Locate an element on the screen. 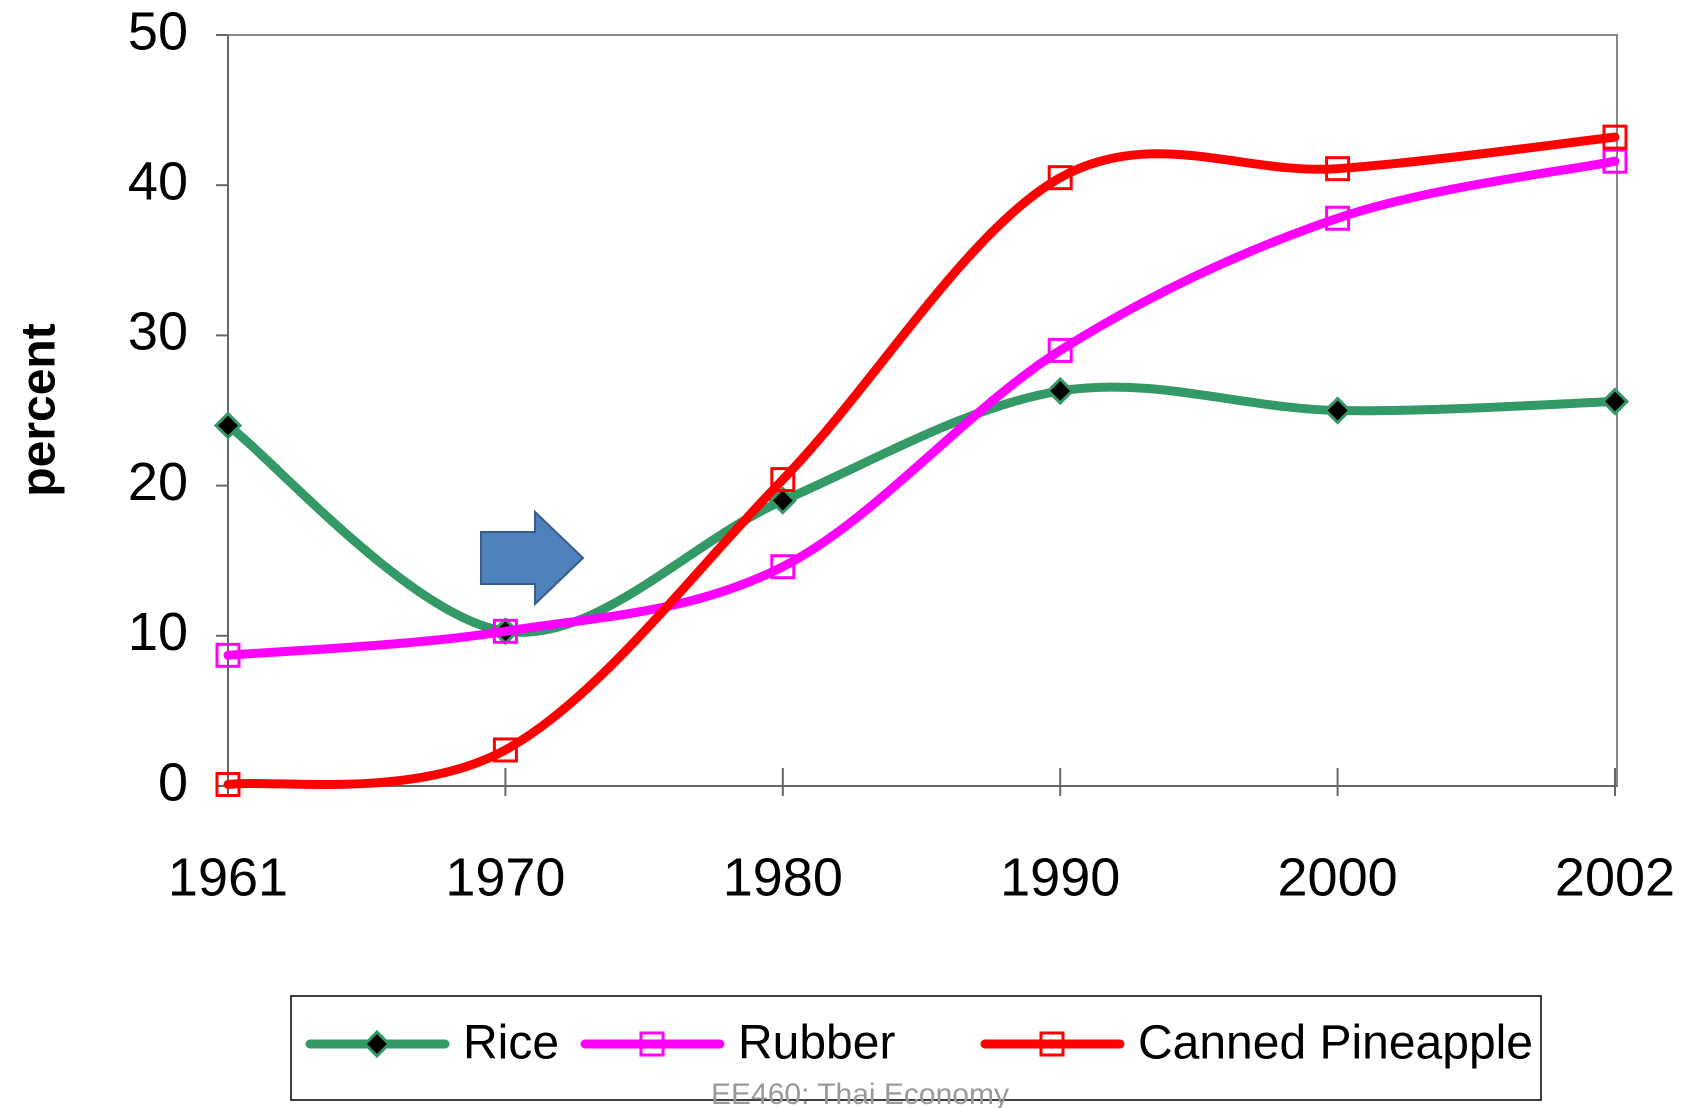 This screenshot has width=1693, height=1108. y-tick-label: 0 is located at coordinates (173, 782).